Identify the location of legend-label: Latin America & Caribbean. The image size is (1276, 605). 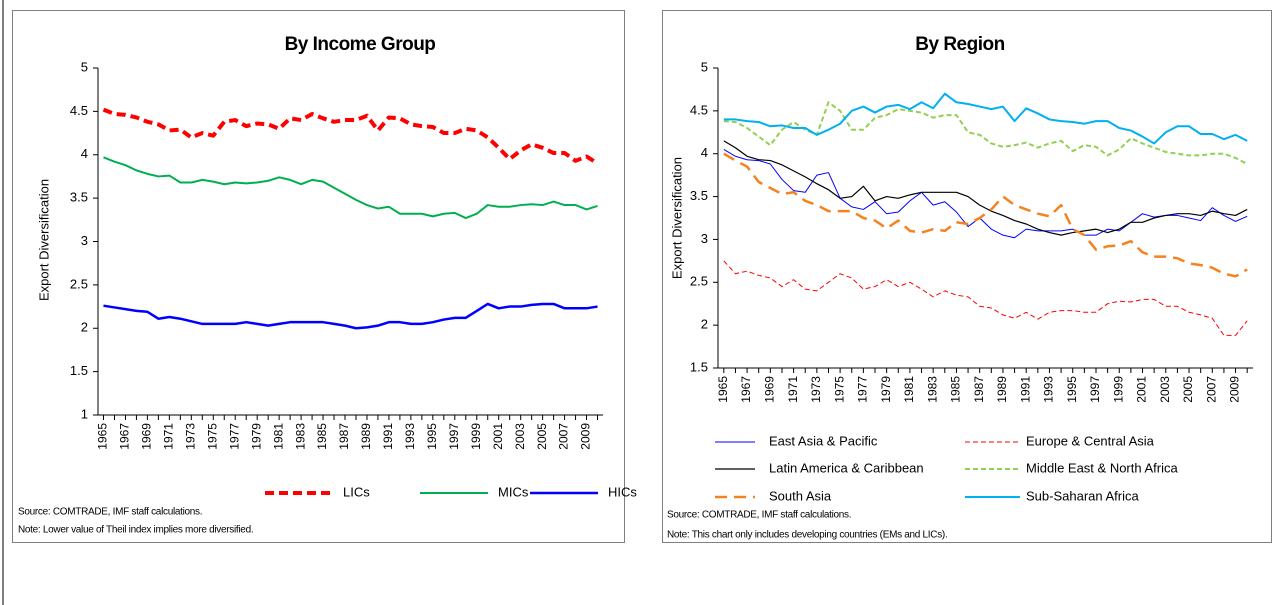
(846, 467).